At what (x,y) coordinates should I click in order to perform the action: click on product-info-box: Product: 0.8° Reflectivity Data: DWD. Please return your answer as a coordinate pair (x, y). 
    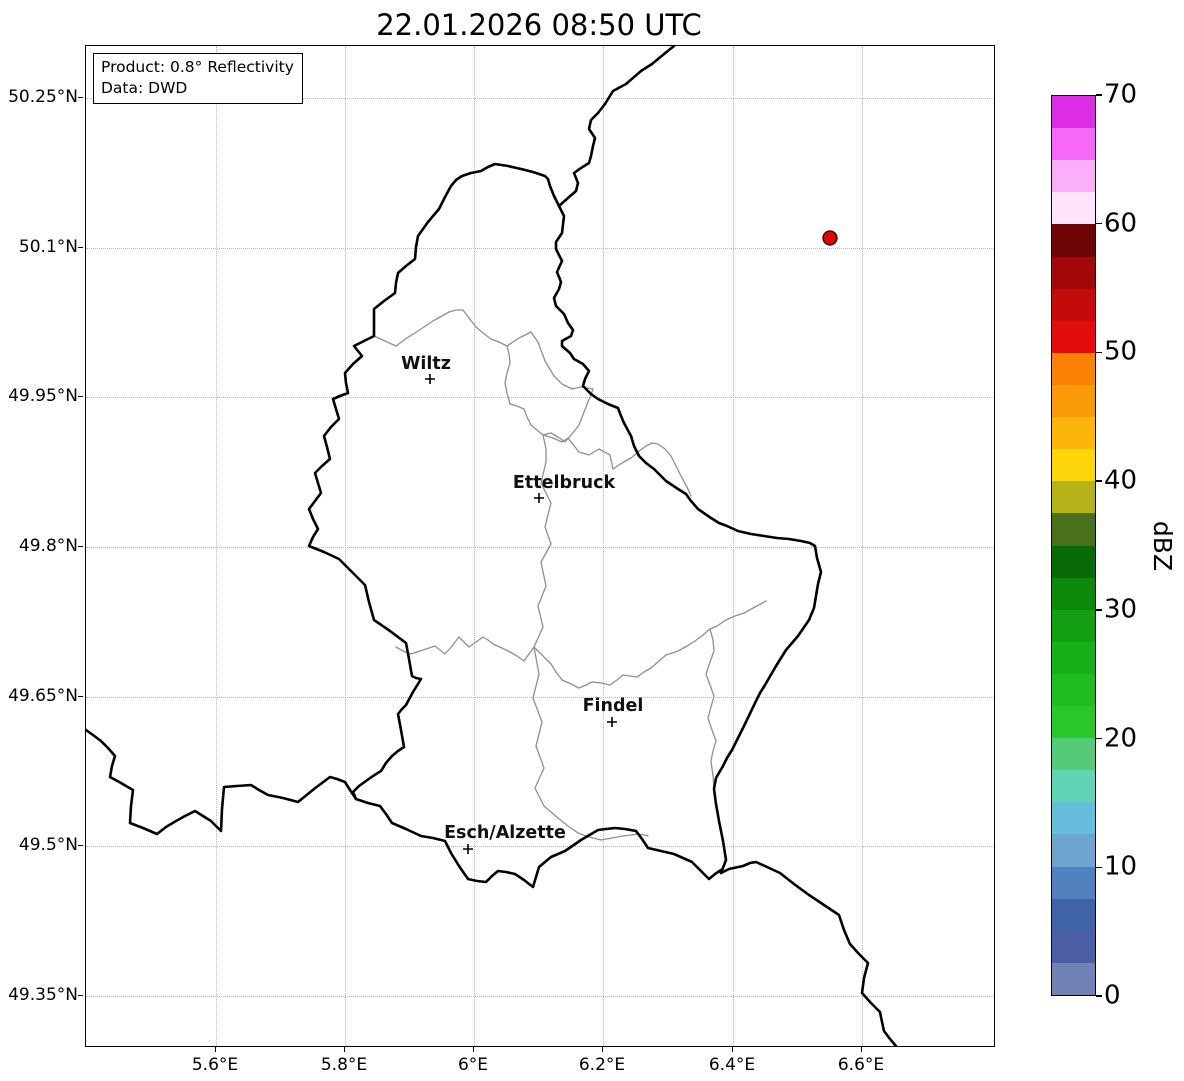
    Looking at the image, I should click on (198, 78).